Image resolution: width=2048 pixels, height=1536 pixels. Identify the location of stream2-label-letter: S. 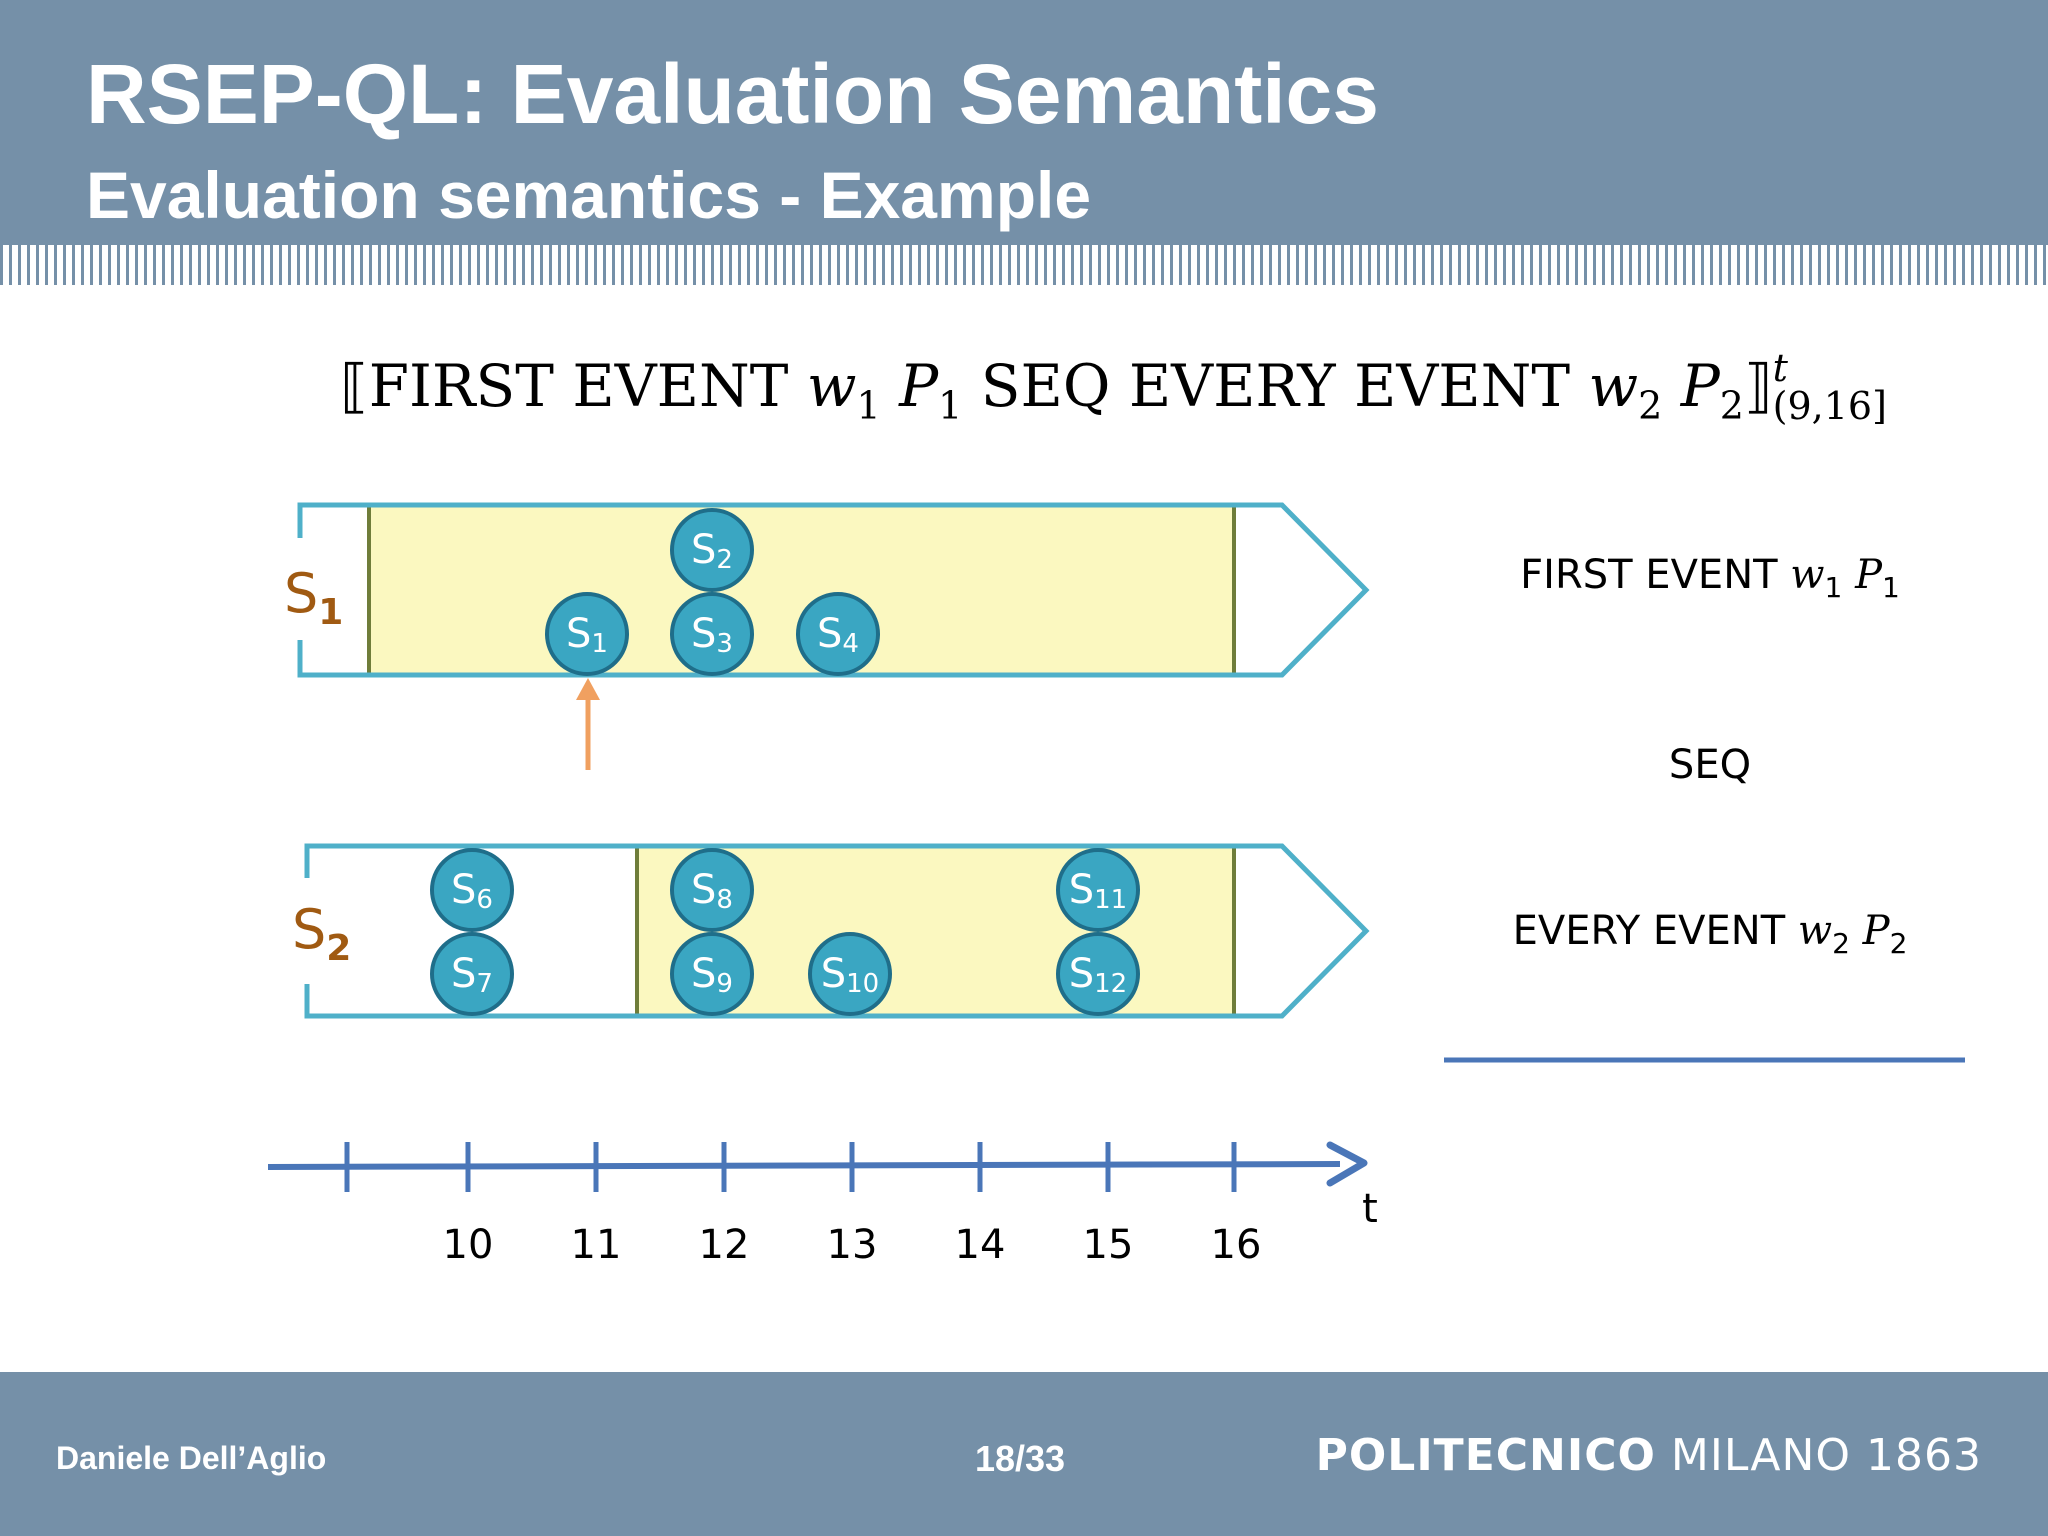
(309, 929).